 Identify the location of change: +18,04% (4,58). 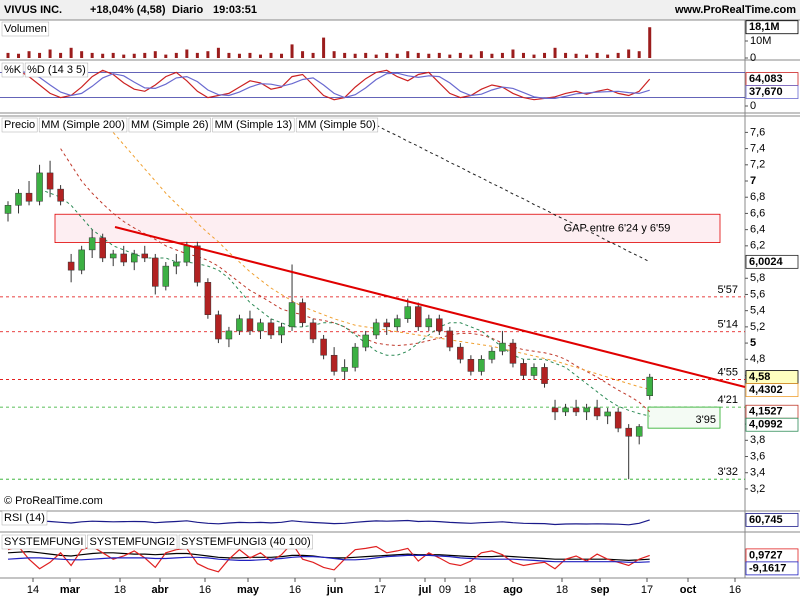
(128, 10).